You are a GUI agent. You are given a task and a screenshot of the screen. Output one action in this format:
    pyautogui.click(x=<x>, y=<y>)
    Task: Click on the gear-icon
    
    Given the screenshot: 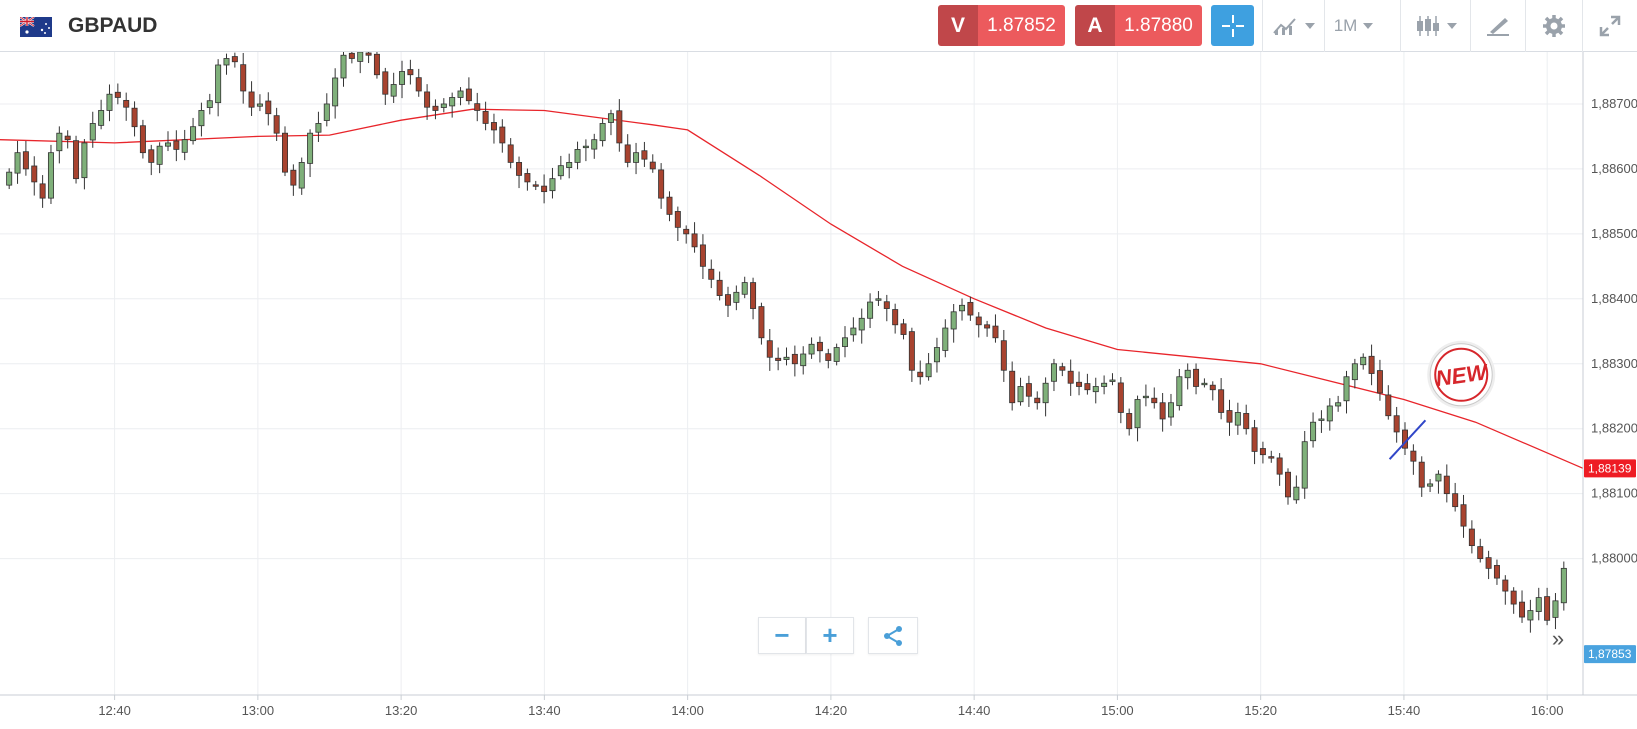 What is the action you would take?
    pyautogui.click(x=1554, y=26)
    